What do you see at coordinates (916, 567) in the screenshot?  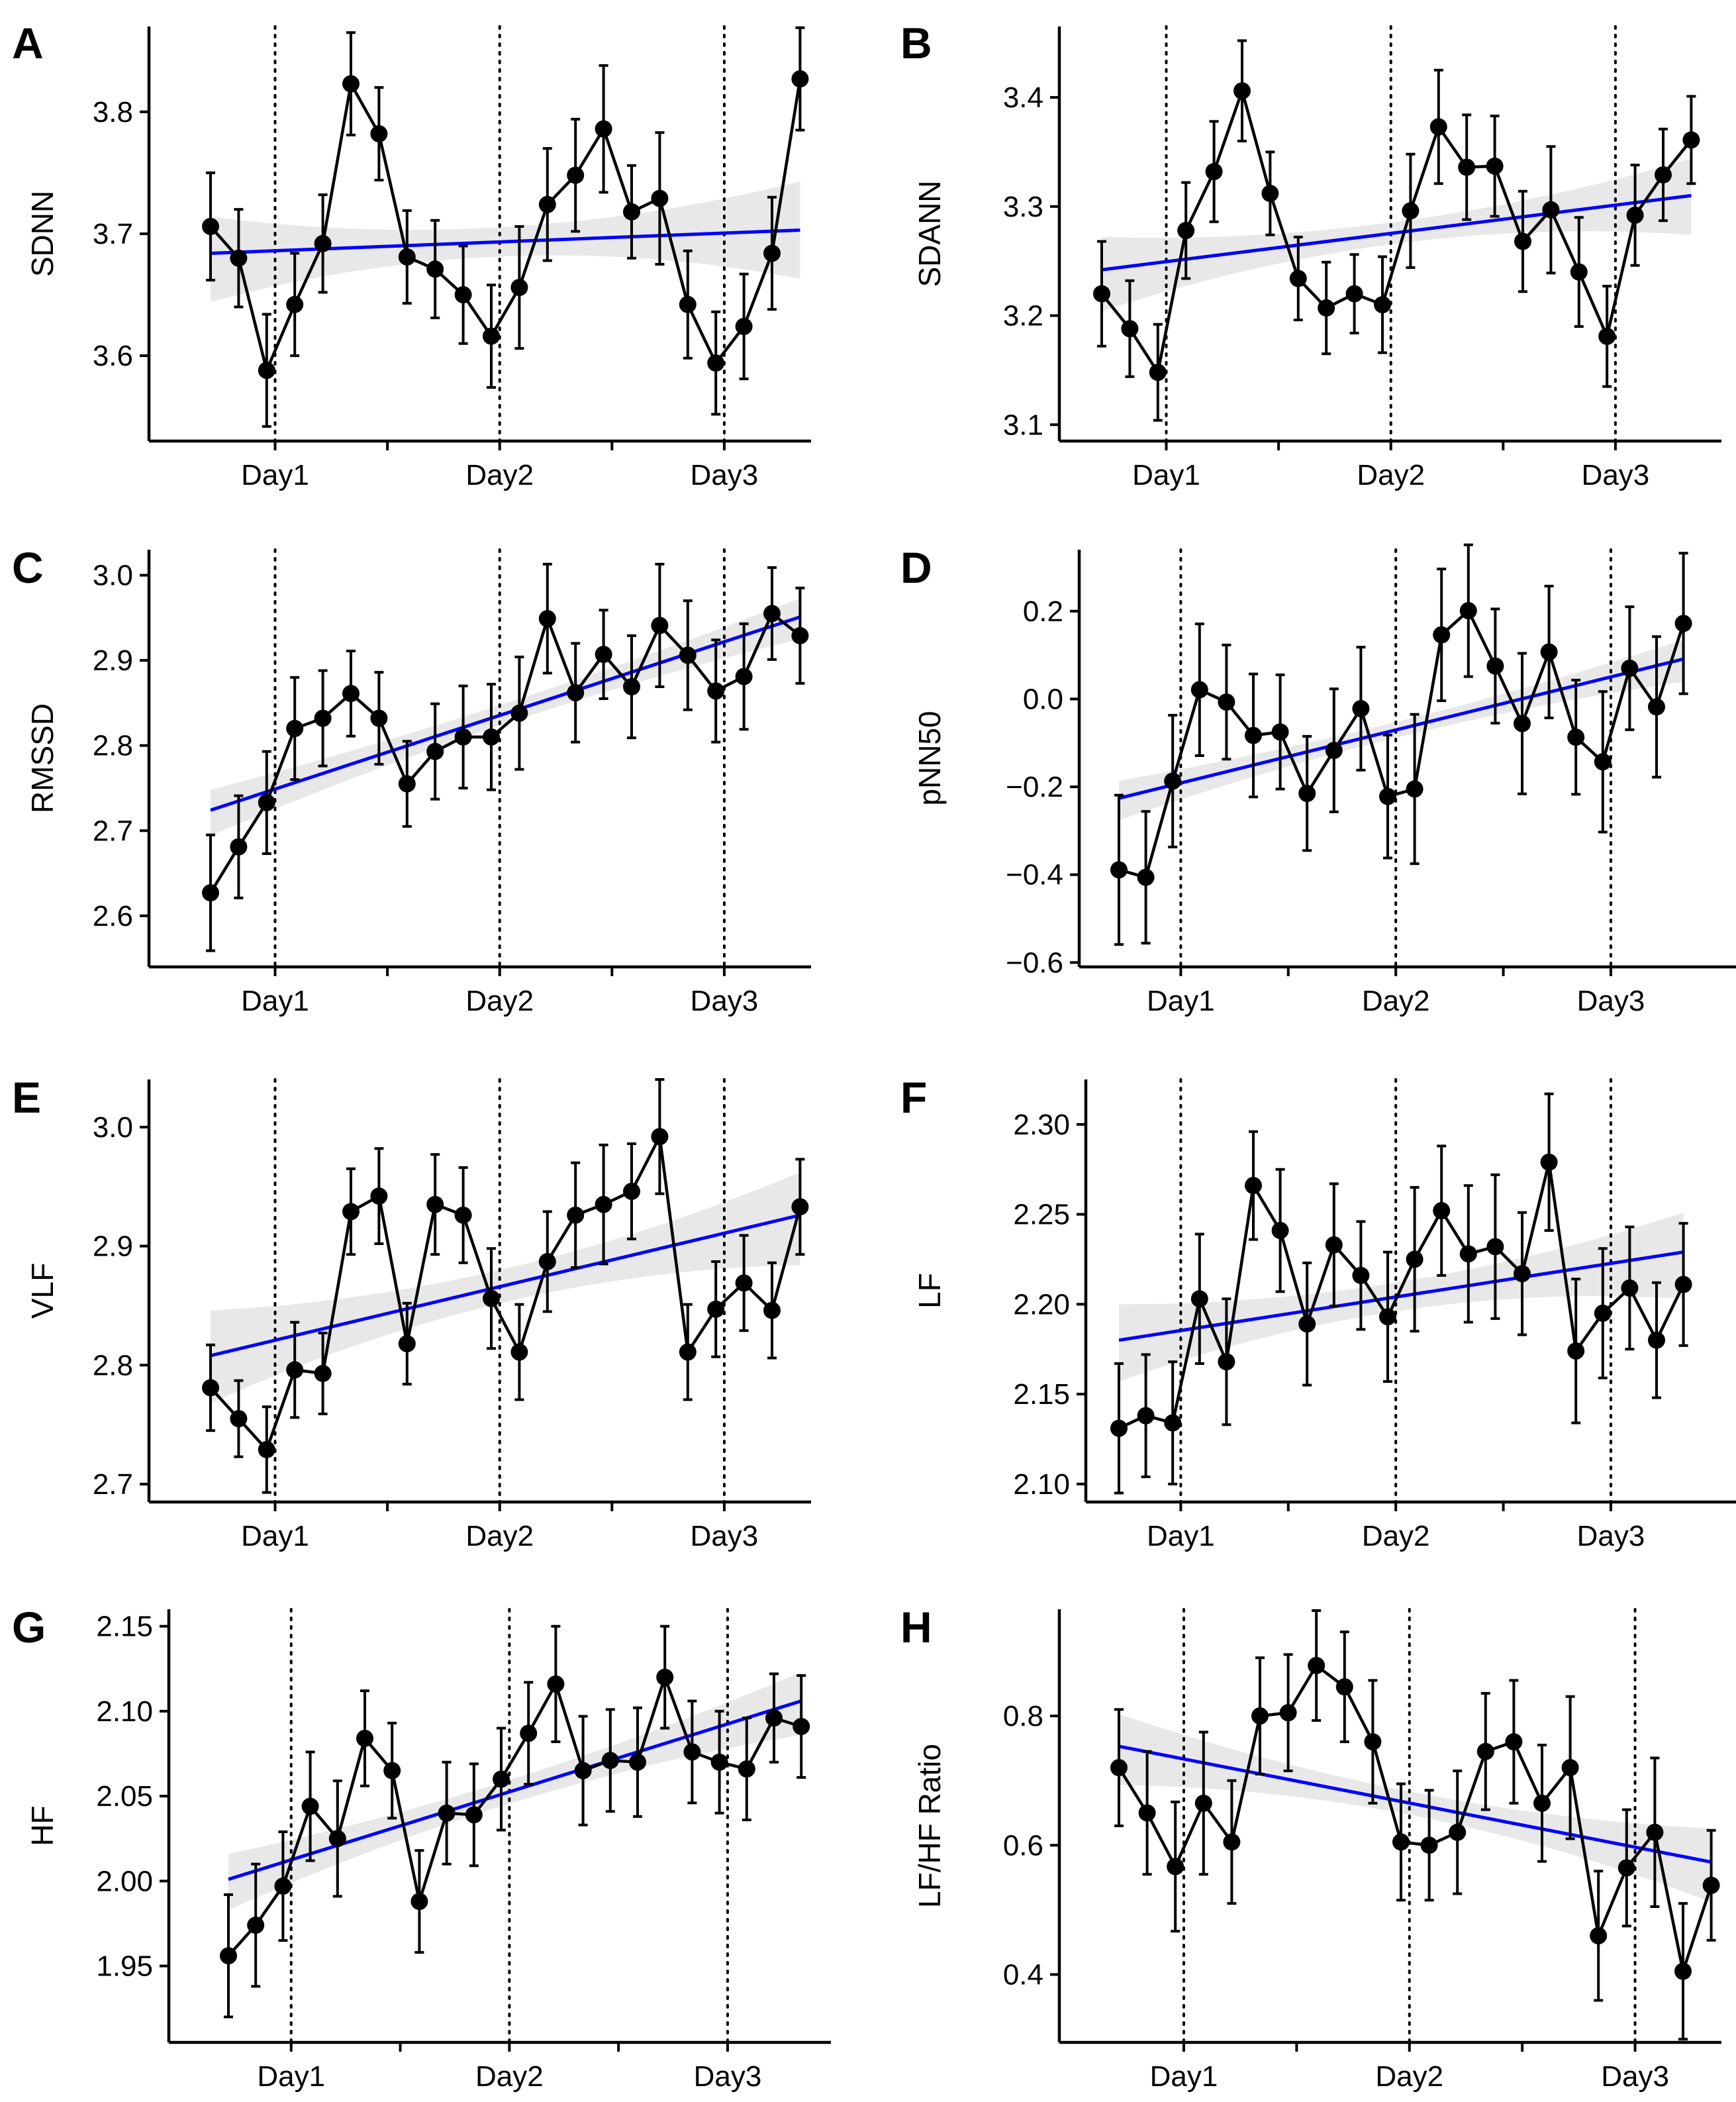 I see `panel-label: D` at bounding box center [916, 567].